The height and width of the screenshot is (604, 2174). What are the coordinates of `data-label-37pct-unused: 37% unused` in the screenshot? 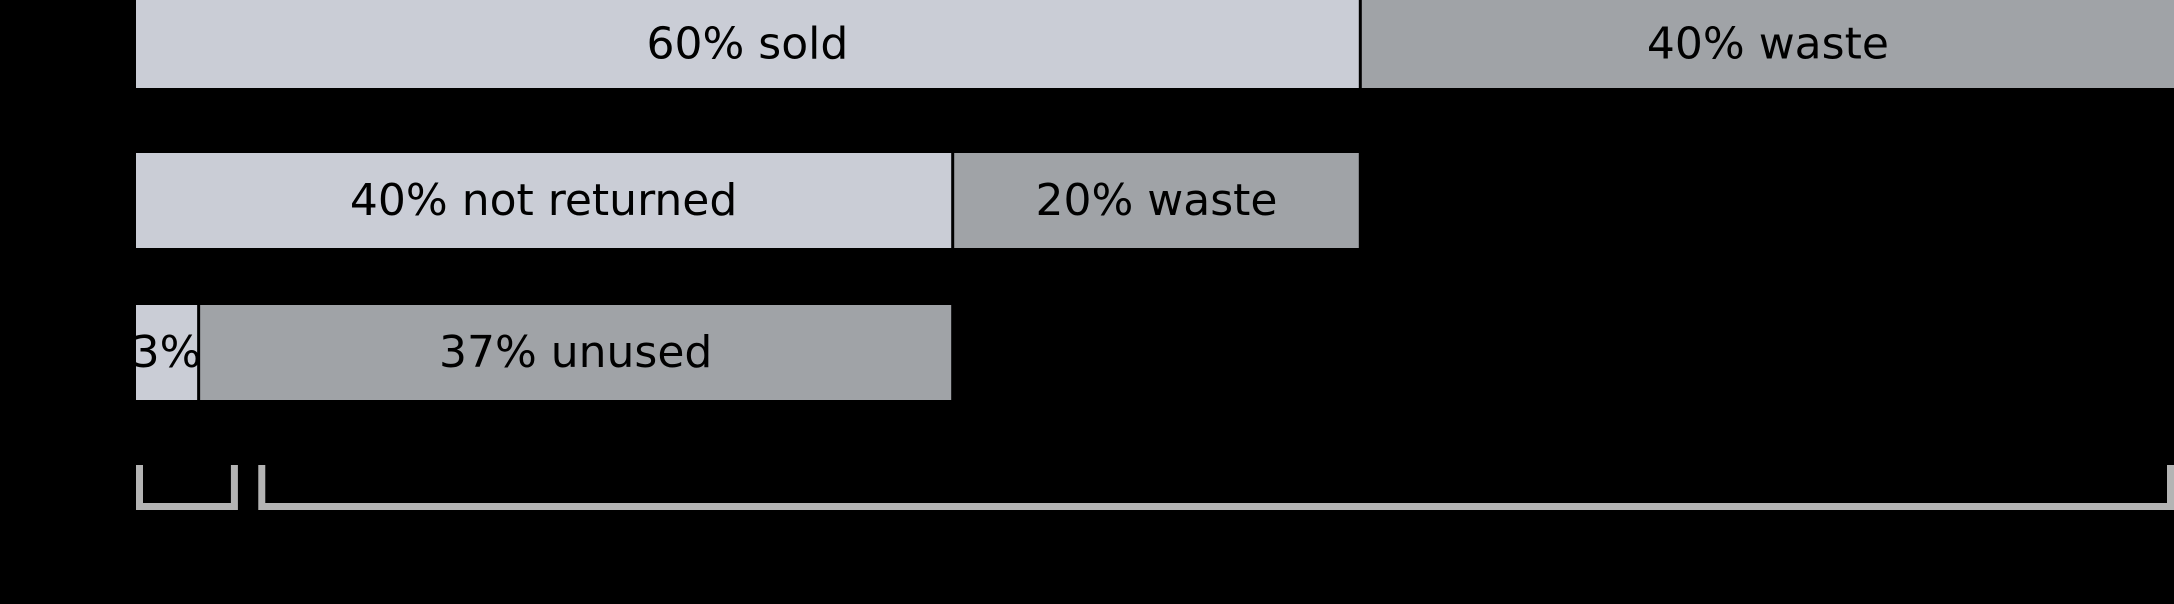 It's located at (575, 352).